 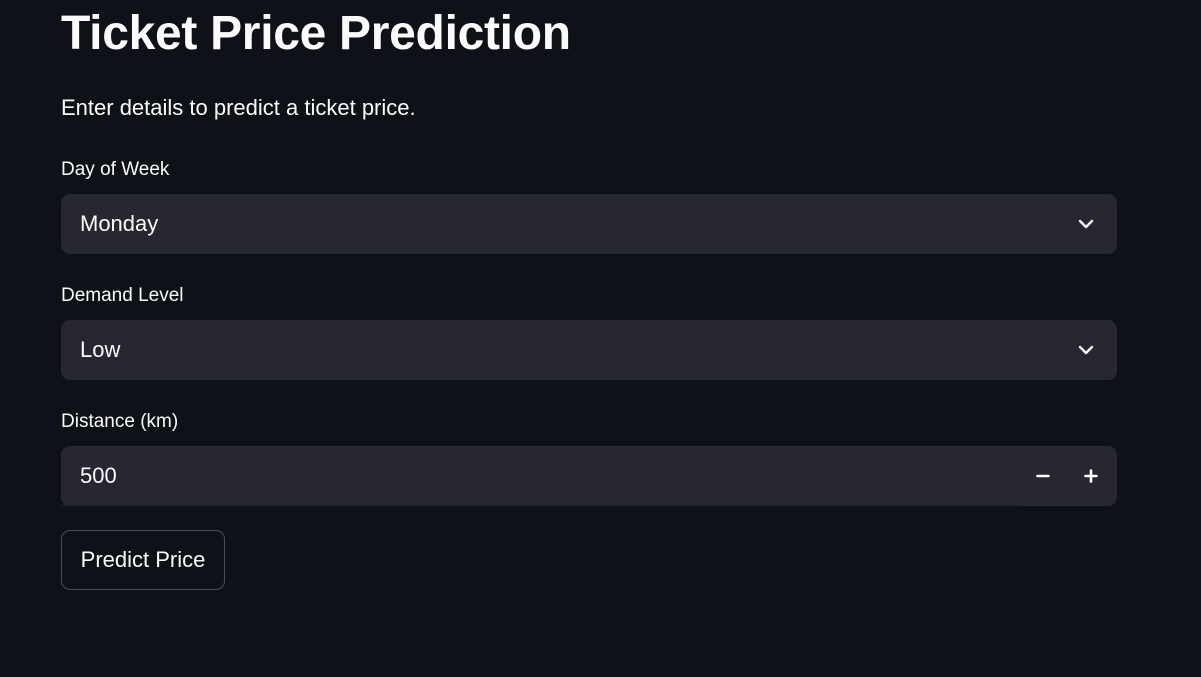 I want to click on demand-level-selected-value: Low, so click(x=100, y=349).